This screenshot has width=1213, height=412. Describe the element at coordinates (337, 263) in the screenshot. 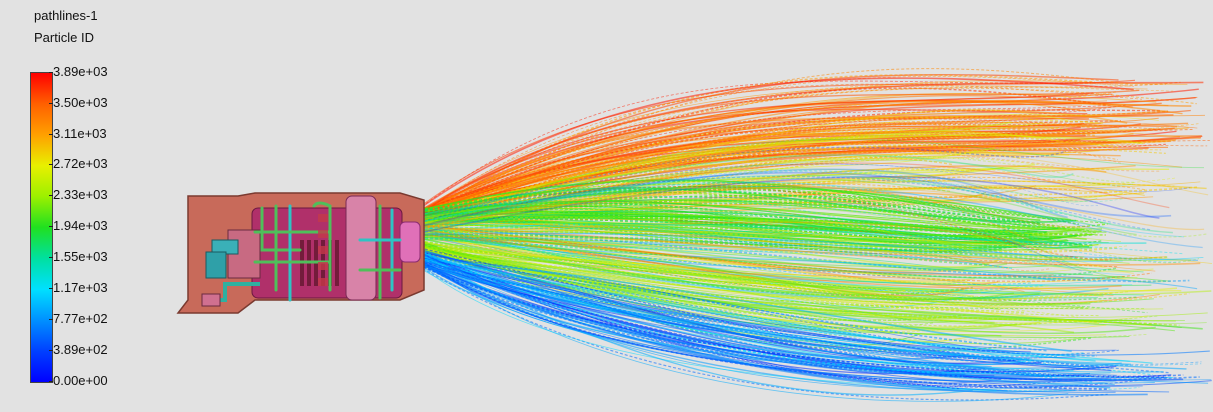

I see `liner-slot` at that location.